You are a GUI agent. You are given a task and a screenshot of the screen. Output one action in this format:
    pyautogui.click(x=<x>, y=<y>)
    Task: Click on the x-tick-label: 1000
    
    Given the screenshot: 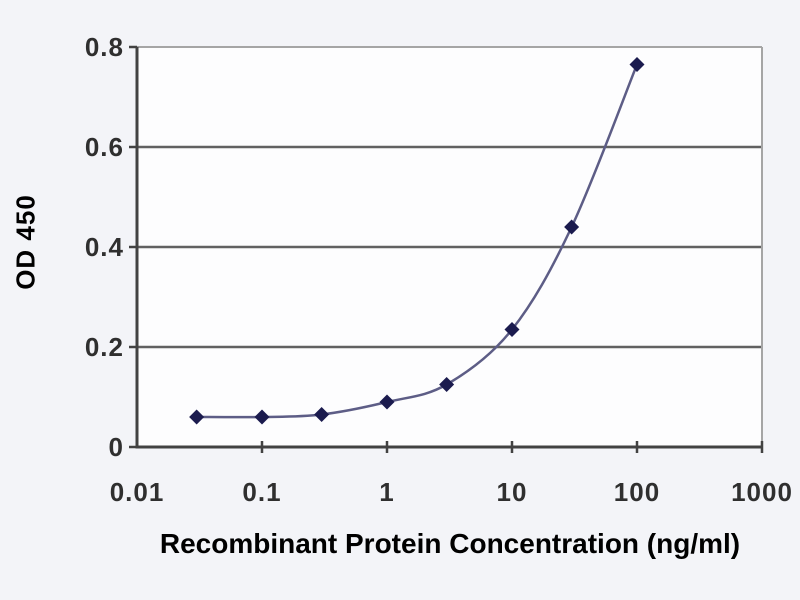 What is the action you would take?
    pyautogui.click(x=762, y=492)
    